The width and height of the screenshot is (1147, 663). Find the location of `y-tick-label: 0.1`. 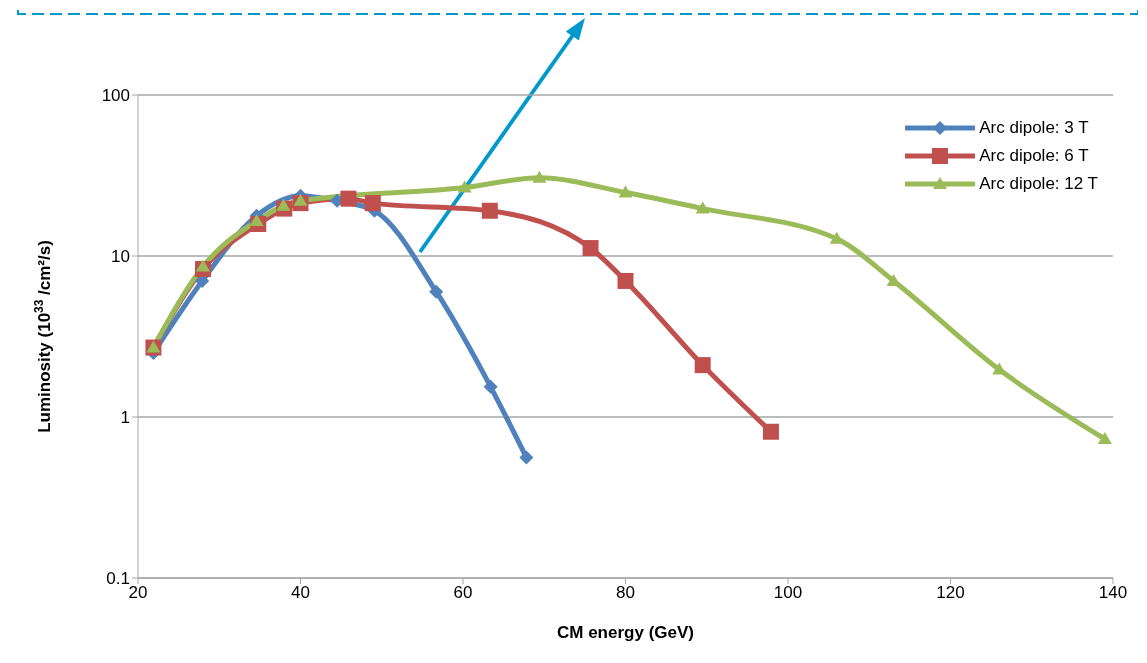

y-tick-label: 0.1 is located at coordinates (118, 579).